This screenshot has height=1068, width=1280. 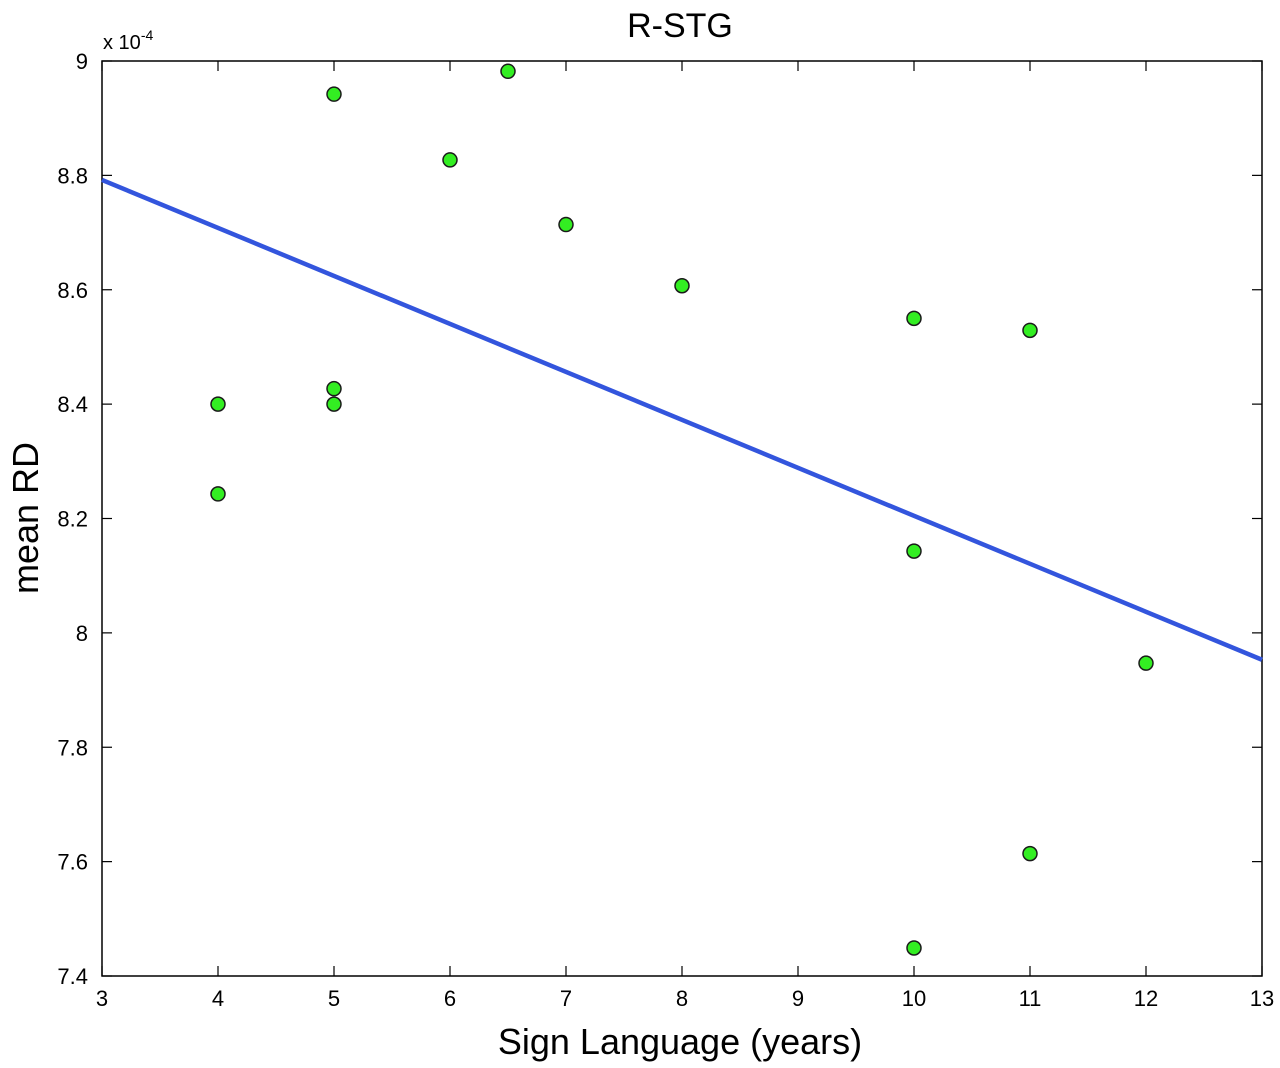 I want to click on y-multiplier-exponent: -4, so click(x=147, y=35).